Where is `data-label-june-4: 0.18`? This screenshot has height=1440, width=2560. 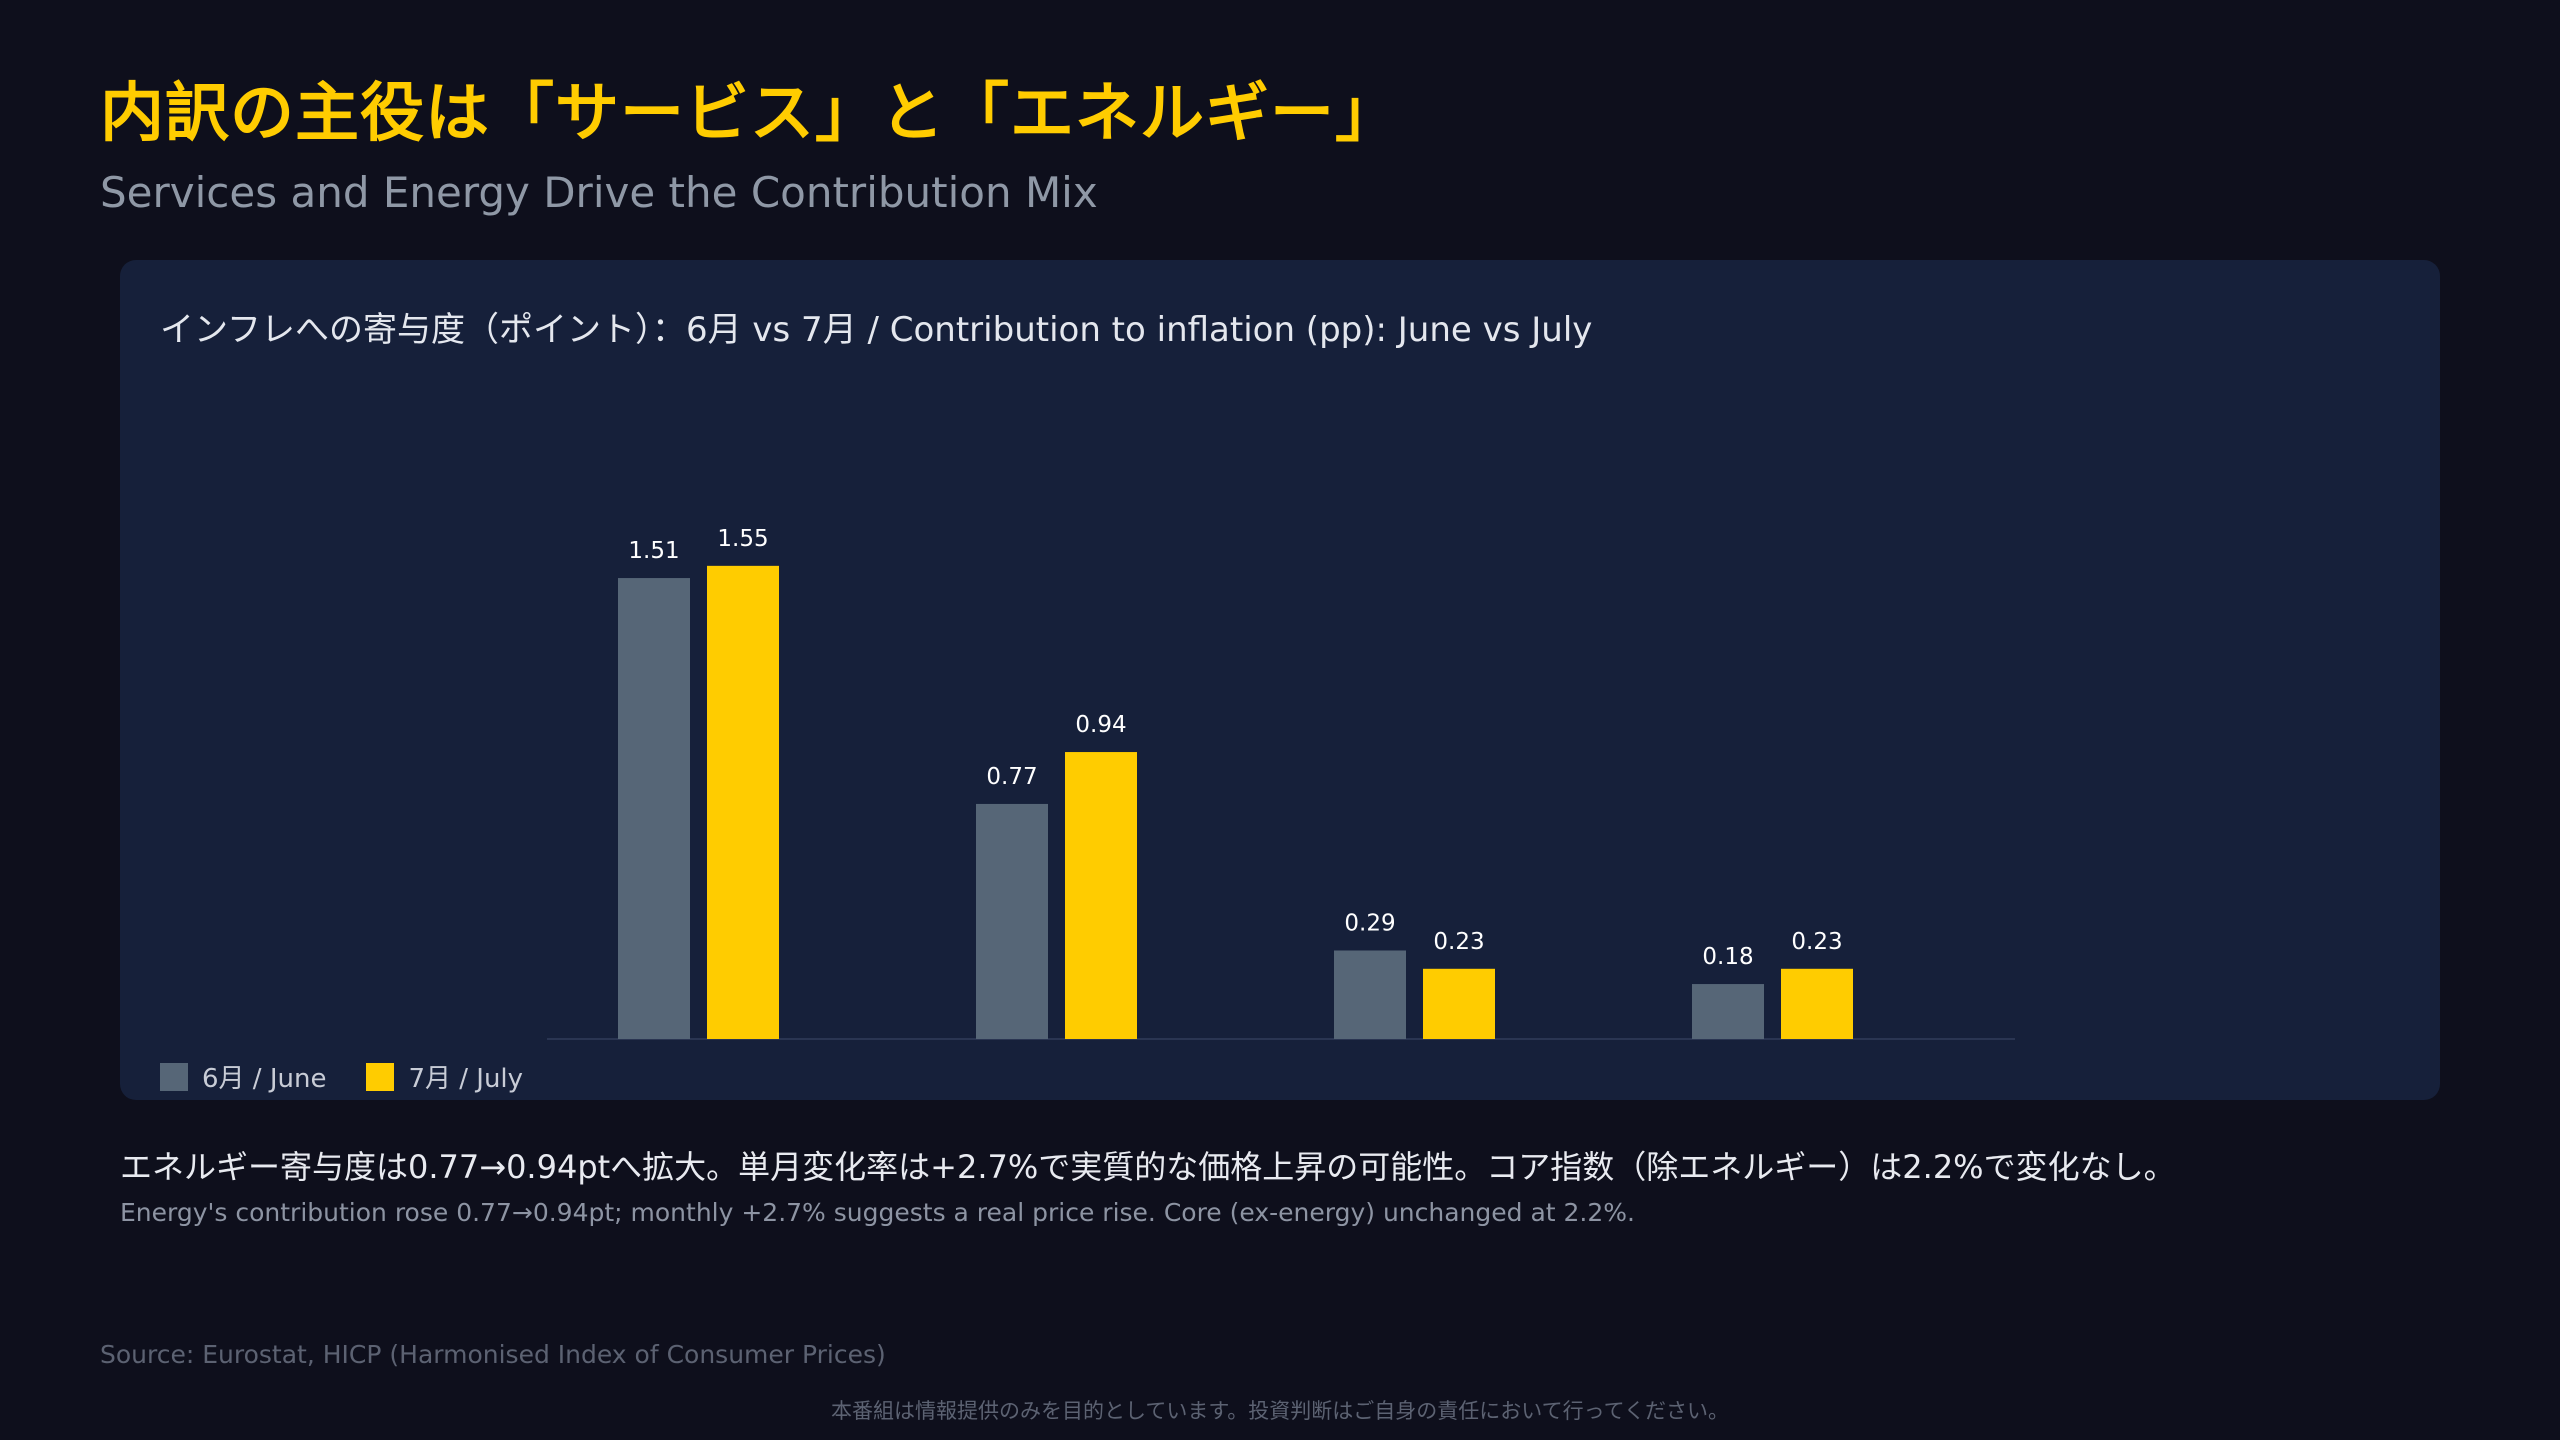 data-label-june-4: 0.18 is located at coordinates (1727, 957).